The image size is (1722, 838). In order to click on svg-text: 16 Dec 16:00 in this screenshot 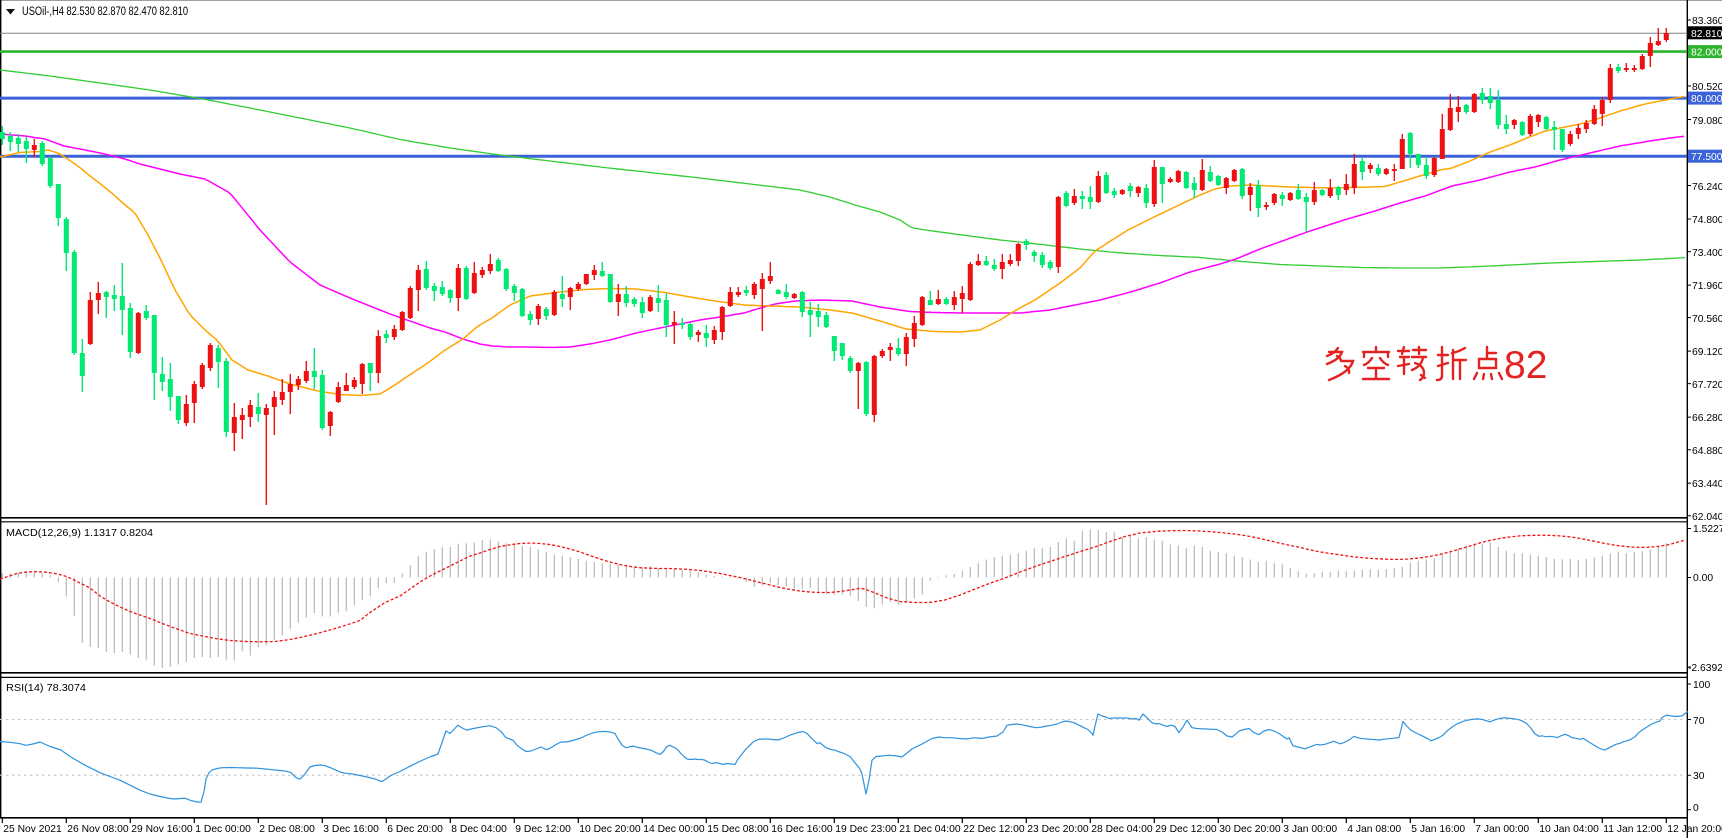, I will do `click(802, 829)`.